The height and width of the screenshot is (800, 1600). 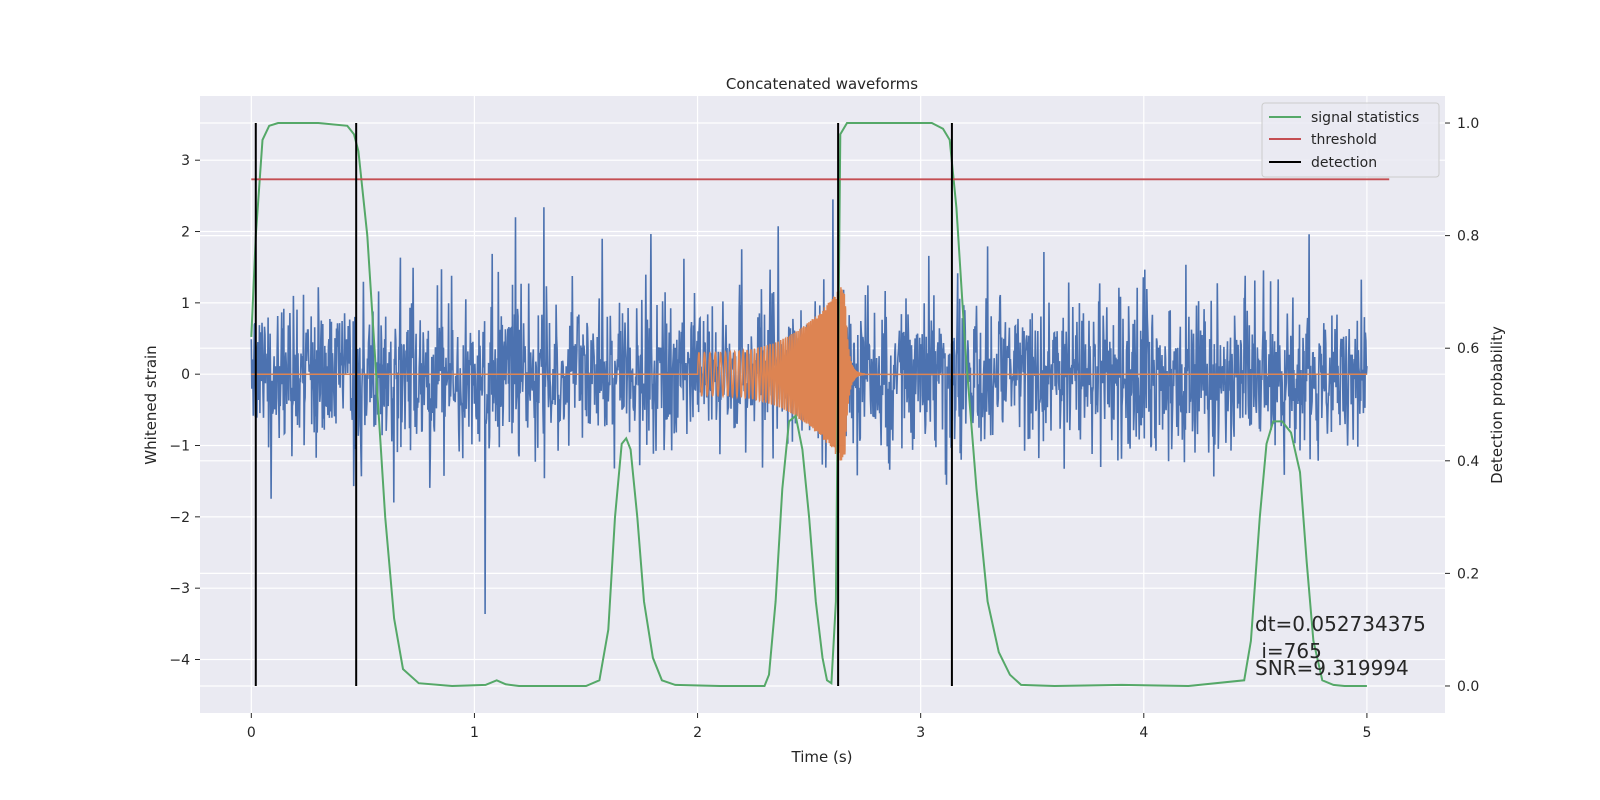 I want to click on y-tick-label: −3, so click(x=179, y=589).